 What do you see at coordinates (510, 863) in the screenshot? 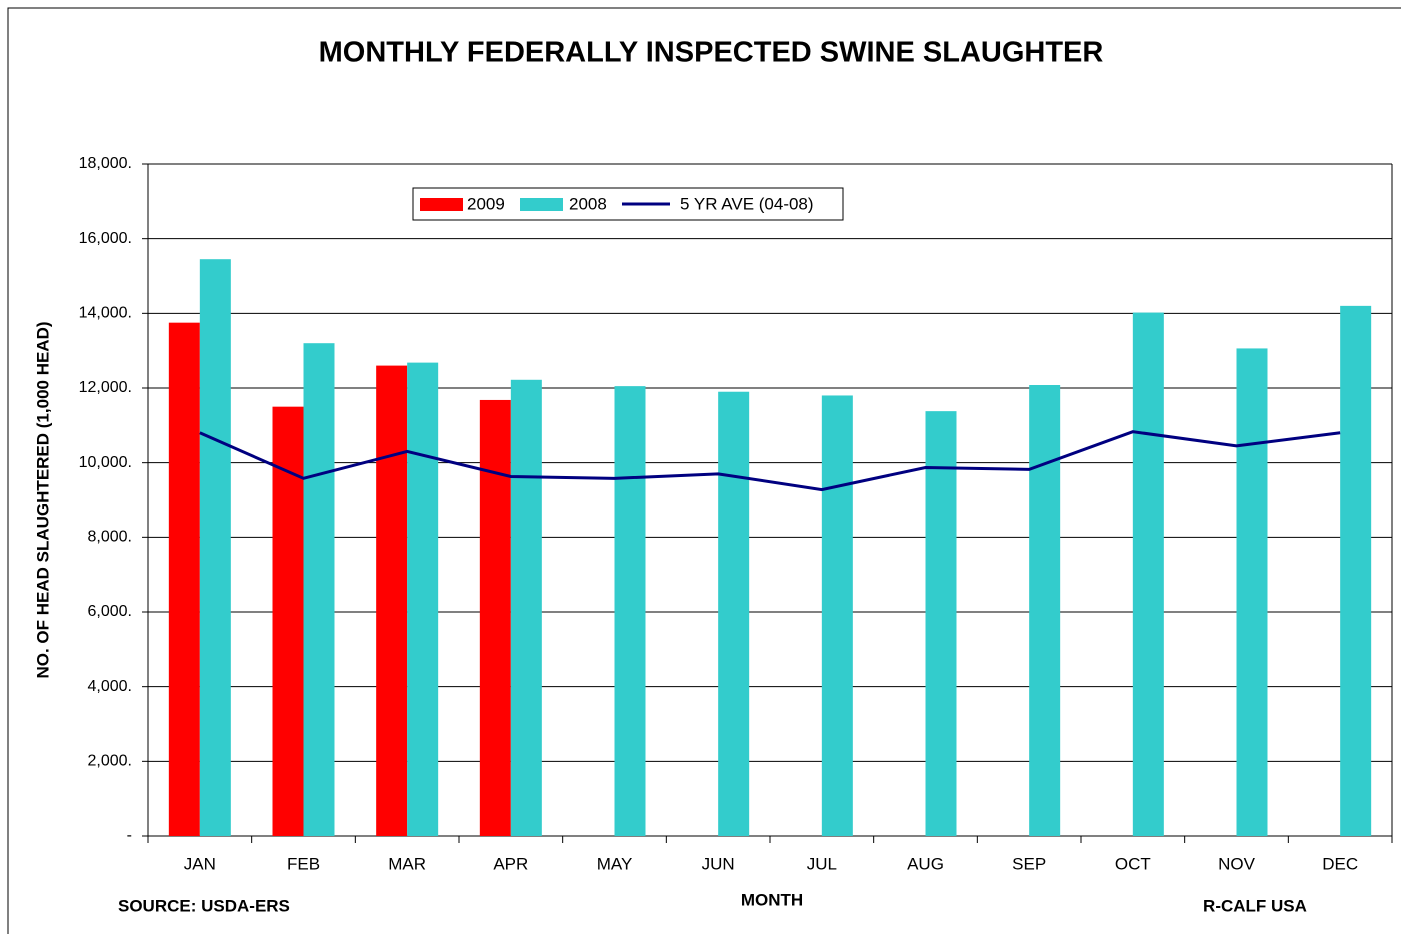
I see `x-tick-label: APR` at bounding box center [510, 863].